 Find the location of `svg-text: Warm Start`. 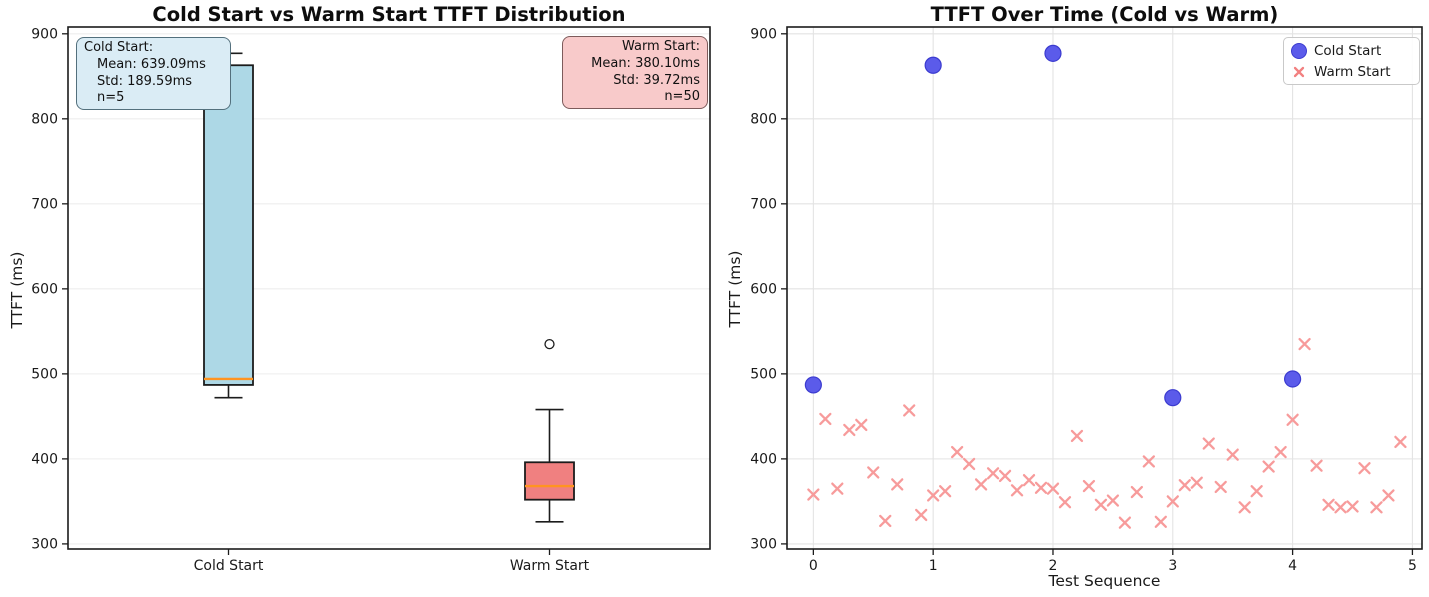

svg-text: Warm Start is located at coordinates (550, 566).